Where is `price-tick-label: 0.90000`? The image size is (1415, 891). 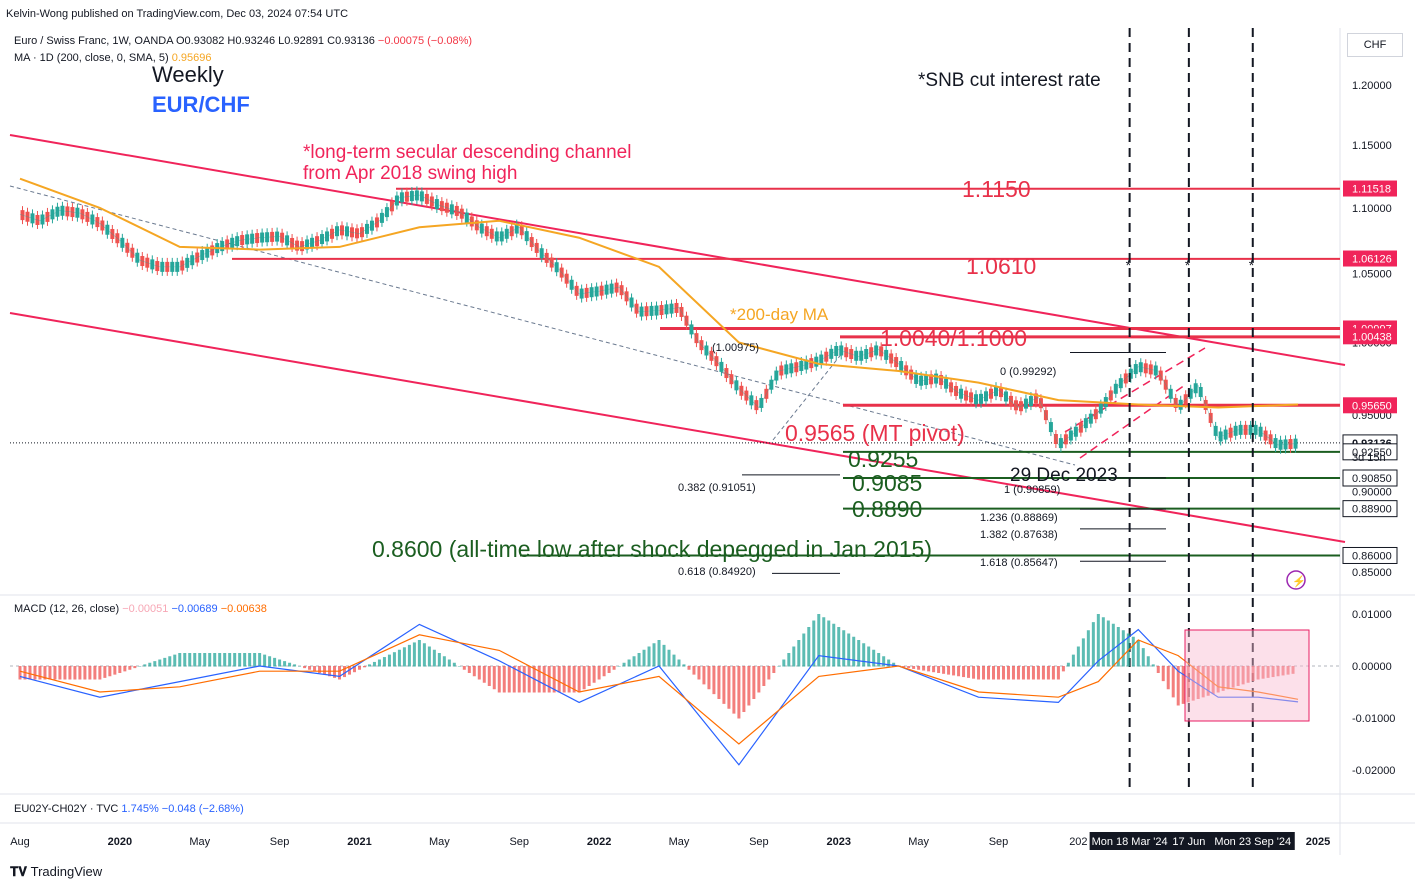
price-tick-label: 0.90000 is located at coordinates (1372, 492).